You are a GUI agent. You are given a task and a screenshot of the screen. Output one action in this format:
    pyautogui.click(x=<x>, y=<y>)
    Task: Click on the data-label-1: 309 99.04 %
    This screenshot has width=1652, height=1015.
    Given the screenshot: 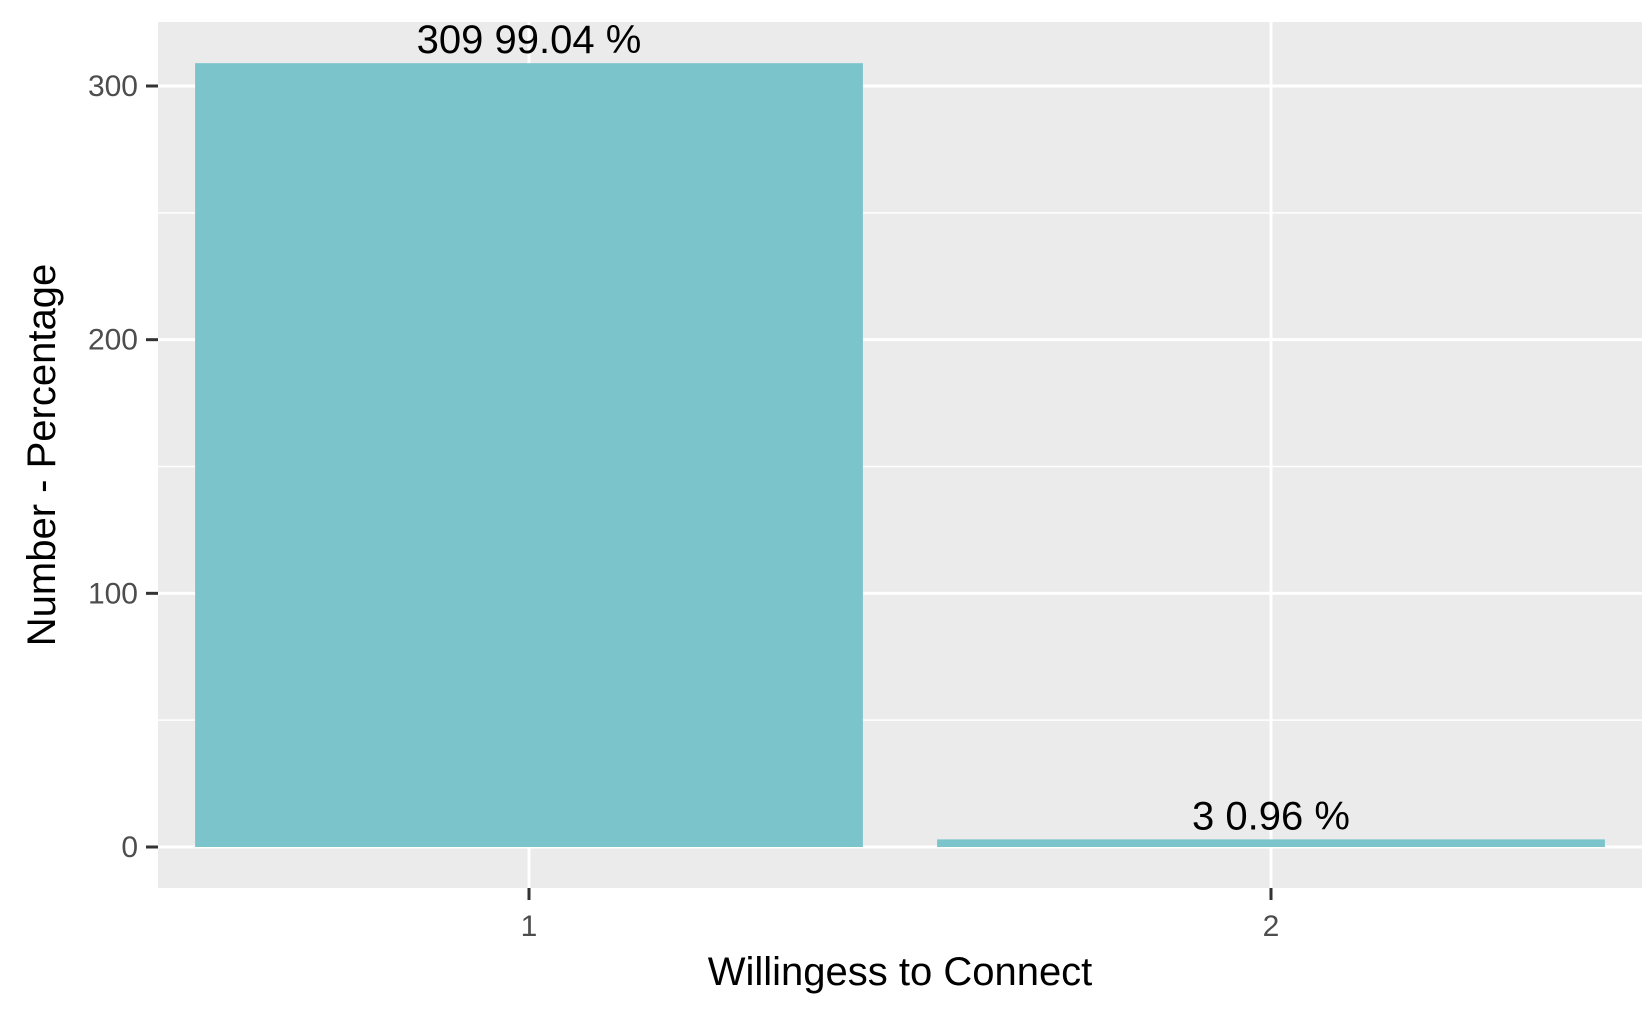 What is the action you would take?
    pyautogui.click(x=529, y=40)
    